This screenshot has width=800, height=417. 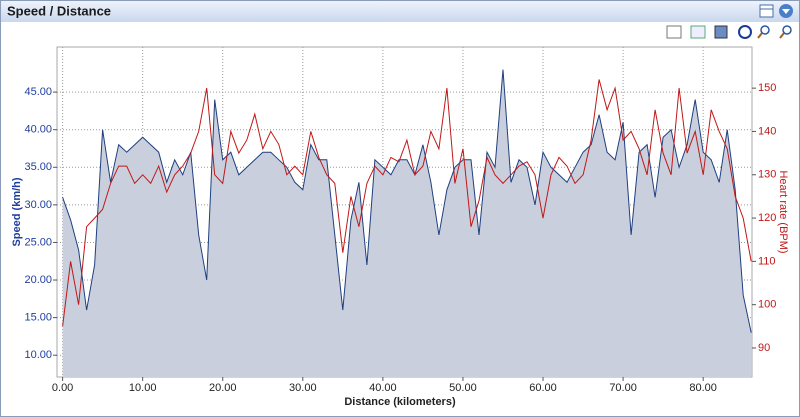 I want to click on y-tick-label: 45.00, so click(x=38, y=92).